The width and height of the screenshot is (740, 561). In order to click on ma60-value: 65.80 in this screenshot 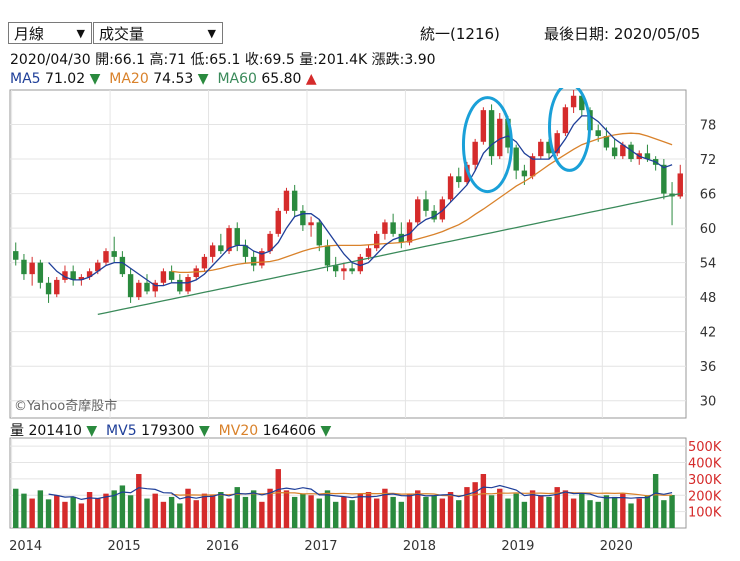, I will do `click(281, 79)`.